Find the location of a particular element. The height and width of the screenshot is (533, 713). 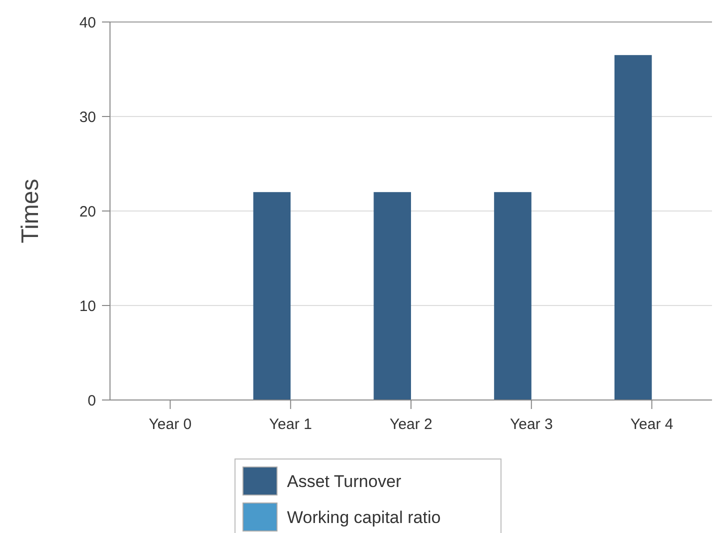

x-tick-label: Year 1 is located at coordinates (290, 424).